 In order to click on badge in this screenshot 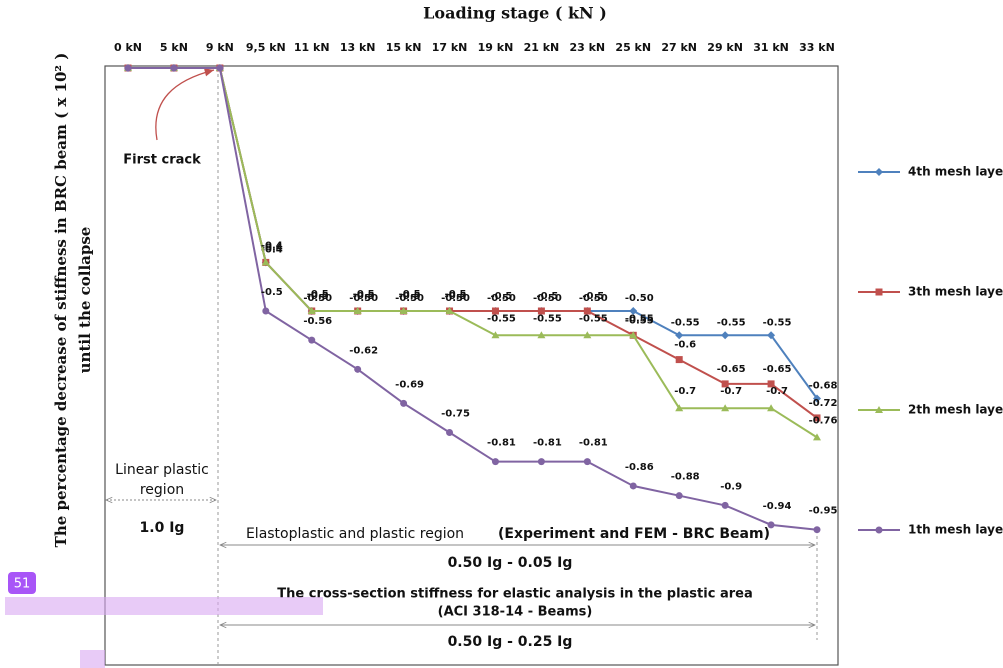, I will do `click(22, 583)`.